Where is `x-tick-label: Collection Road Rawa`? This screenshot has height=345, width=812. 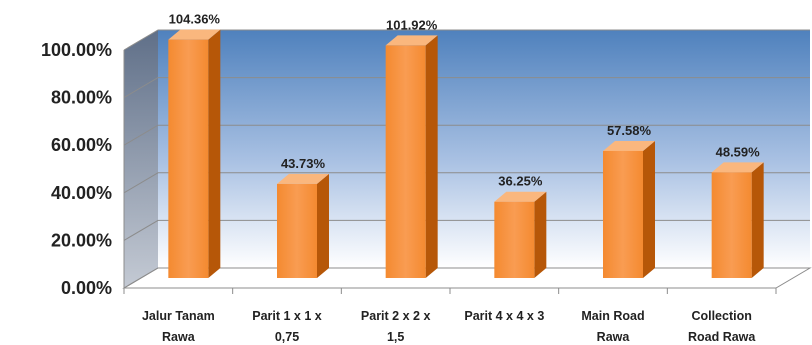 x-tick-label: Collection Road Rawa is located at coordinates (722, 326).